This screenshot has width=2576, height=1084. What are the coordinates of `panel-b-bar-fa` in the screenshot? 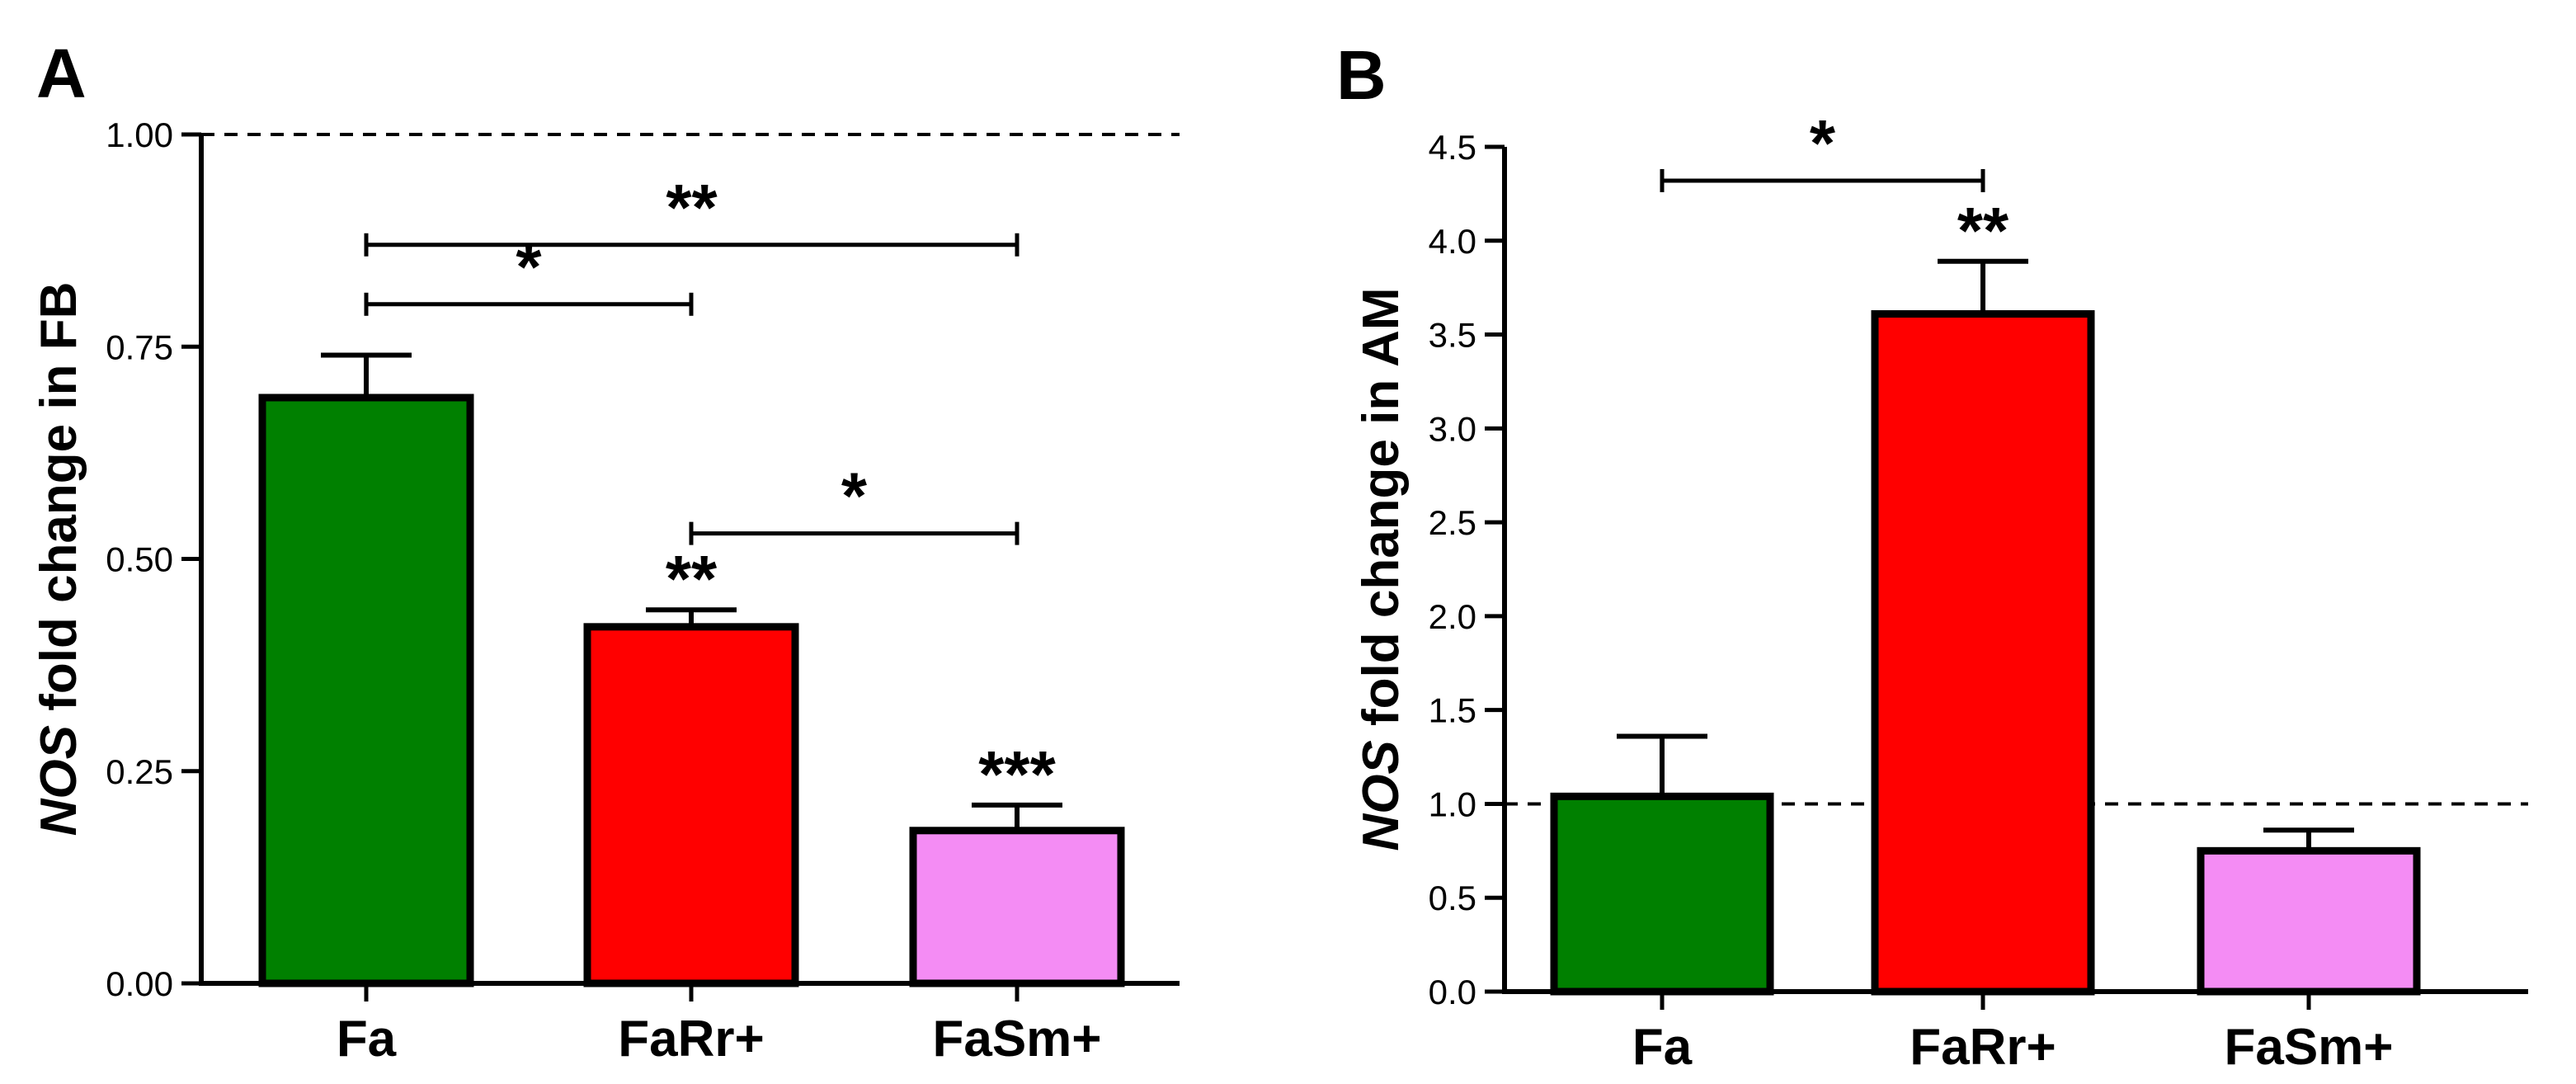 It's located at (1662, 894).